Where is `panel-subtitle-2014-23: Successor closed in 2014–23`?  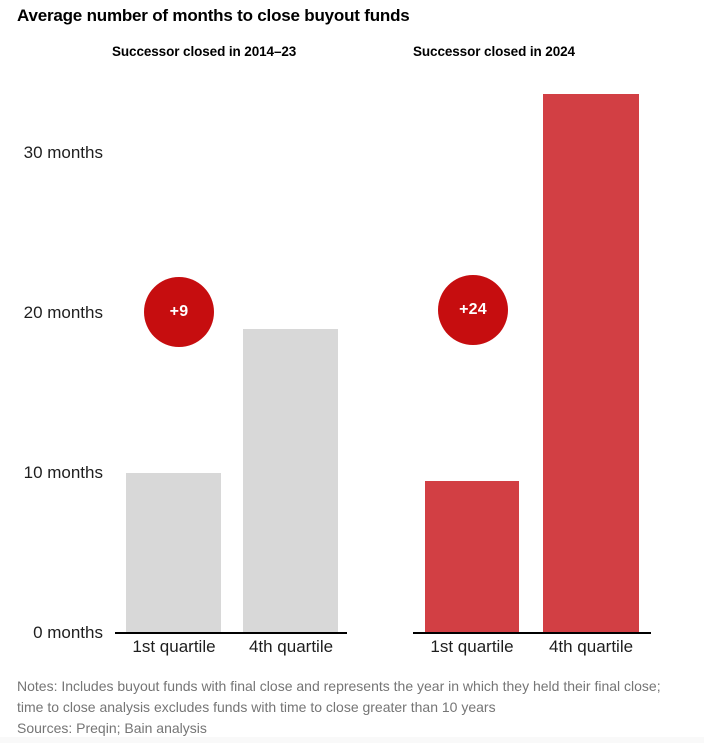
panel-subtitle-2014-23: Successor closed in 2014–23 is located at coordinates (204, 51).